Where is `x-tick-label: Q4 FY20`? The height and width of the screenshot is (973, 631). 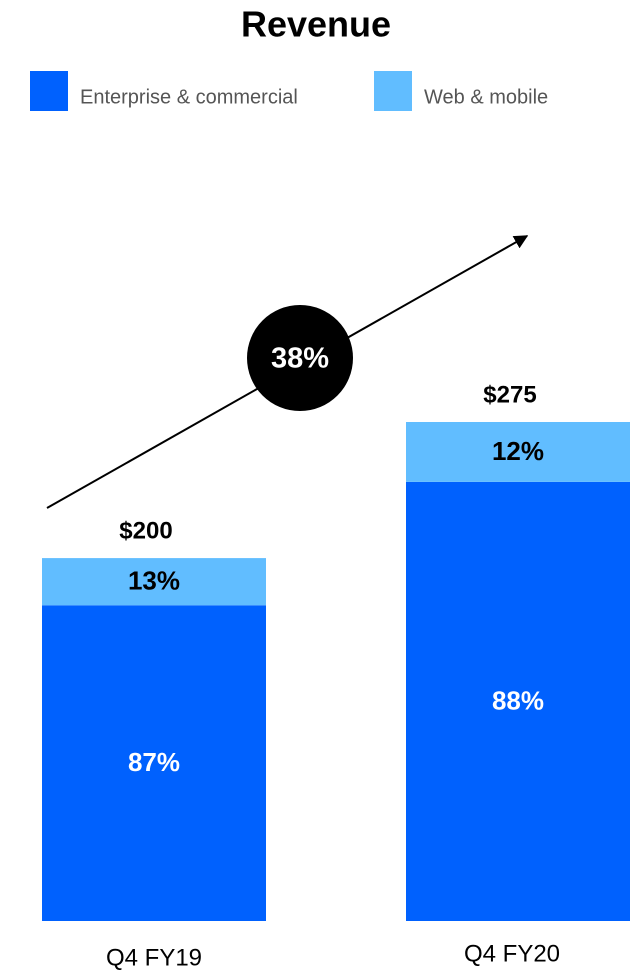
x-tick-label: Q4 FY20 is located at coordinates (512, 953).